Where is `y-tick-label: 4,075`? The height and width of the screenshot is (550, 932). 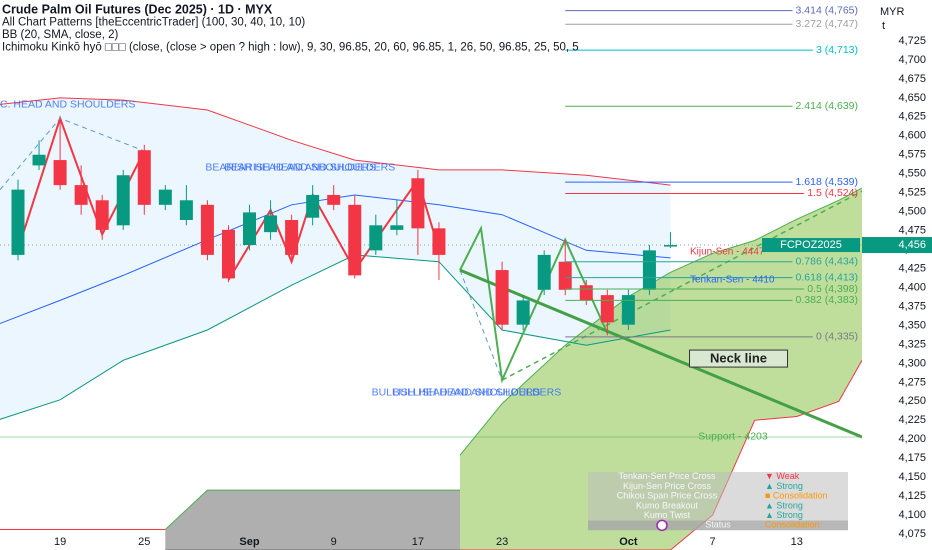
y-tick-label: 4,075 is located at coordinates (912, 534).